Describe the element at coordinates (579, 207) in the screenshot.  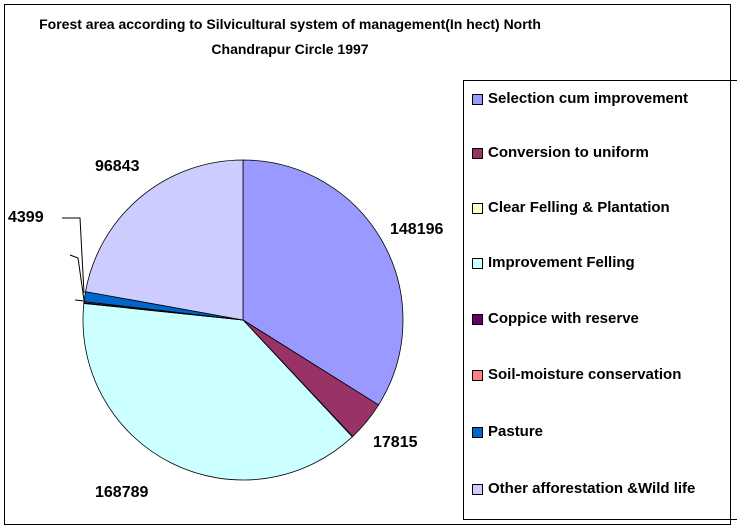
I see `legend-label: Clear Felling & Plantation` at that location.